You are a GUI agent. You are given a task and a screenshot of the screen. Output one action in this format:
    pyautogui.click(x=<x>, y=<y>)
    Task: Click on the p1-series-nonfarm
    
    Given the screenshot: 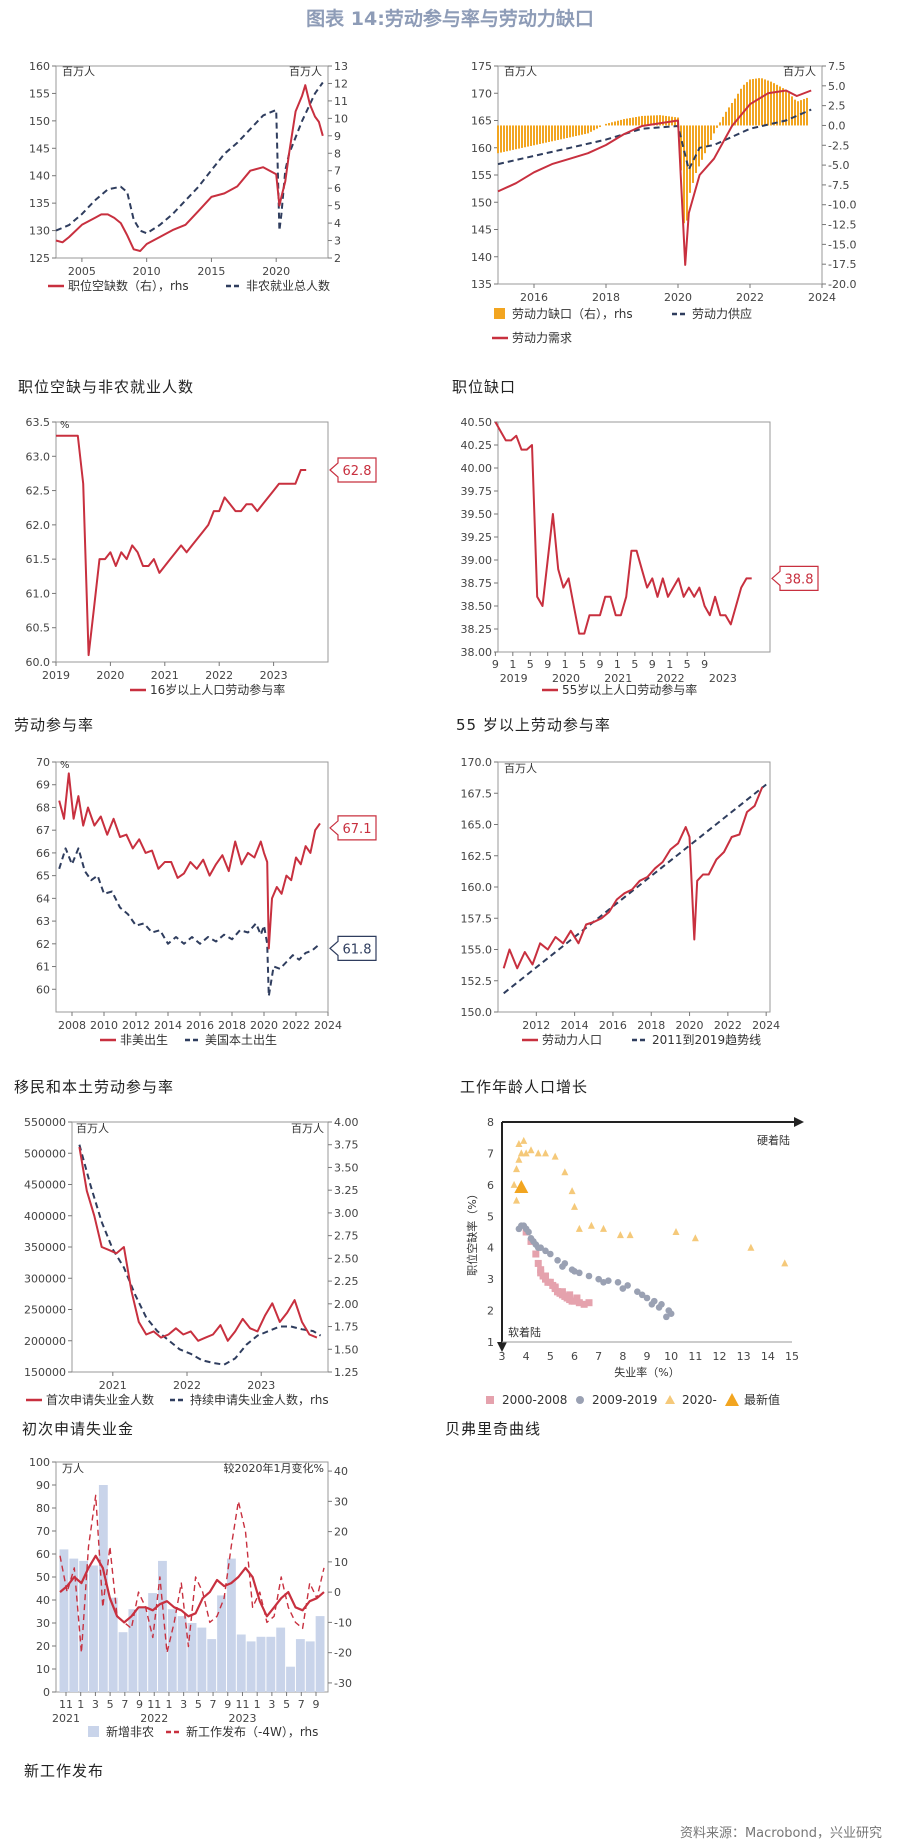 What is the action you would take?
    pyautogui.click(x=189, y=158)
    